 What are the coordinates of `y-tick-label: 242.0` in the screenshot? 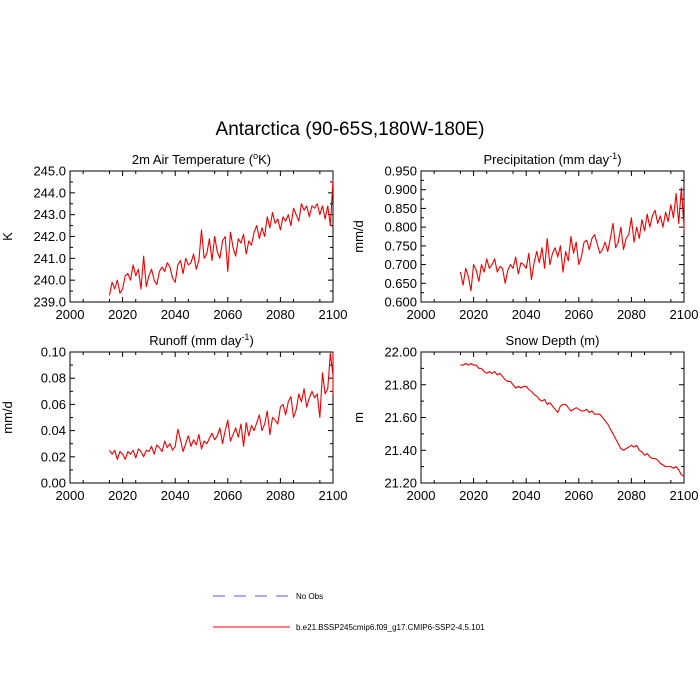 It's located at (49, 236).